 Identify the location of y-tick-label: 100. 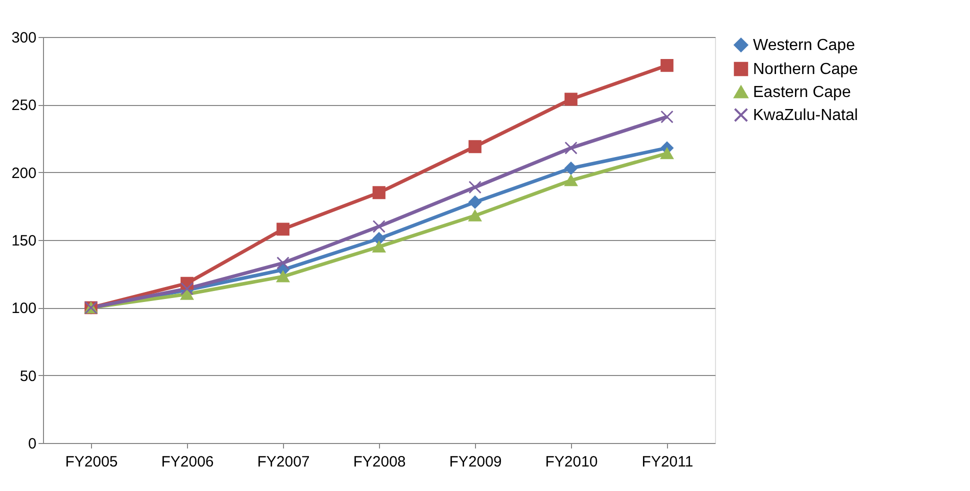
(23, 309).